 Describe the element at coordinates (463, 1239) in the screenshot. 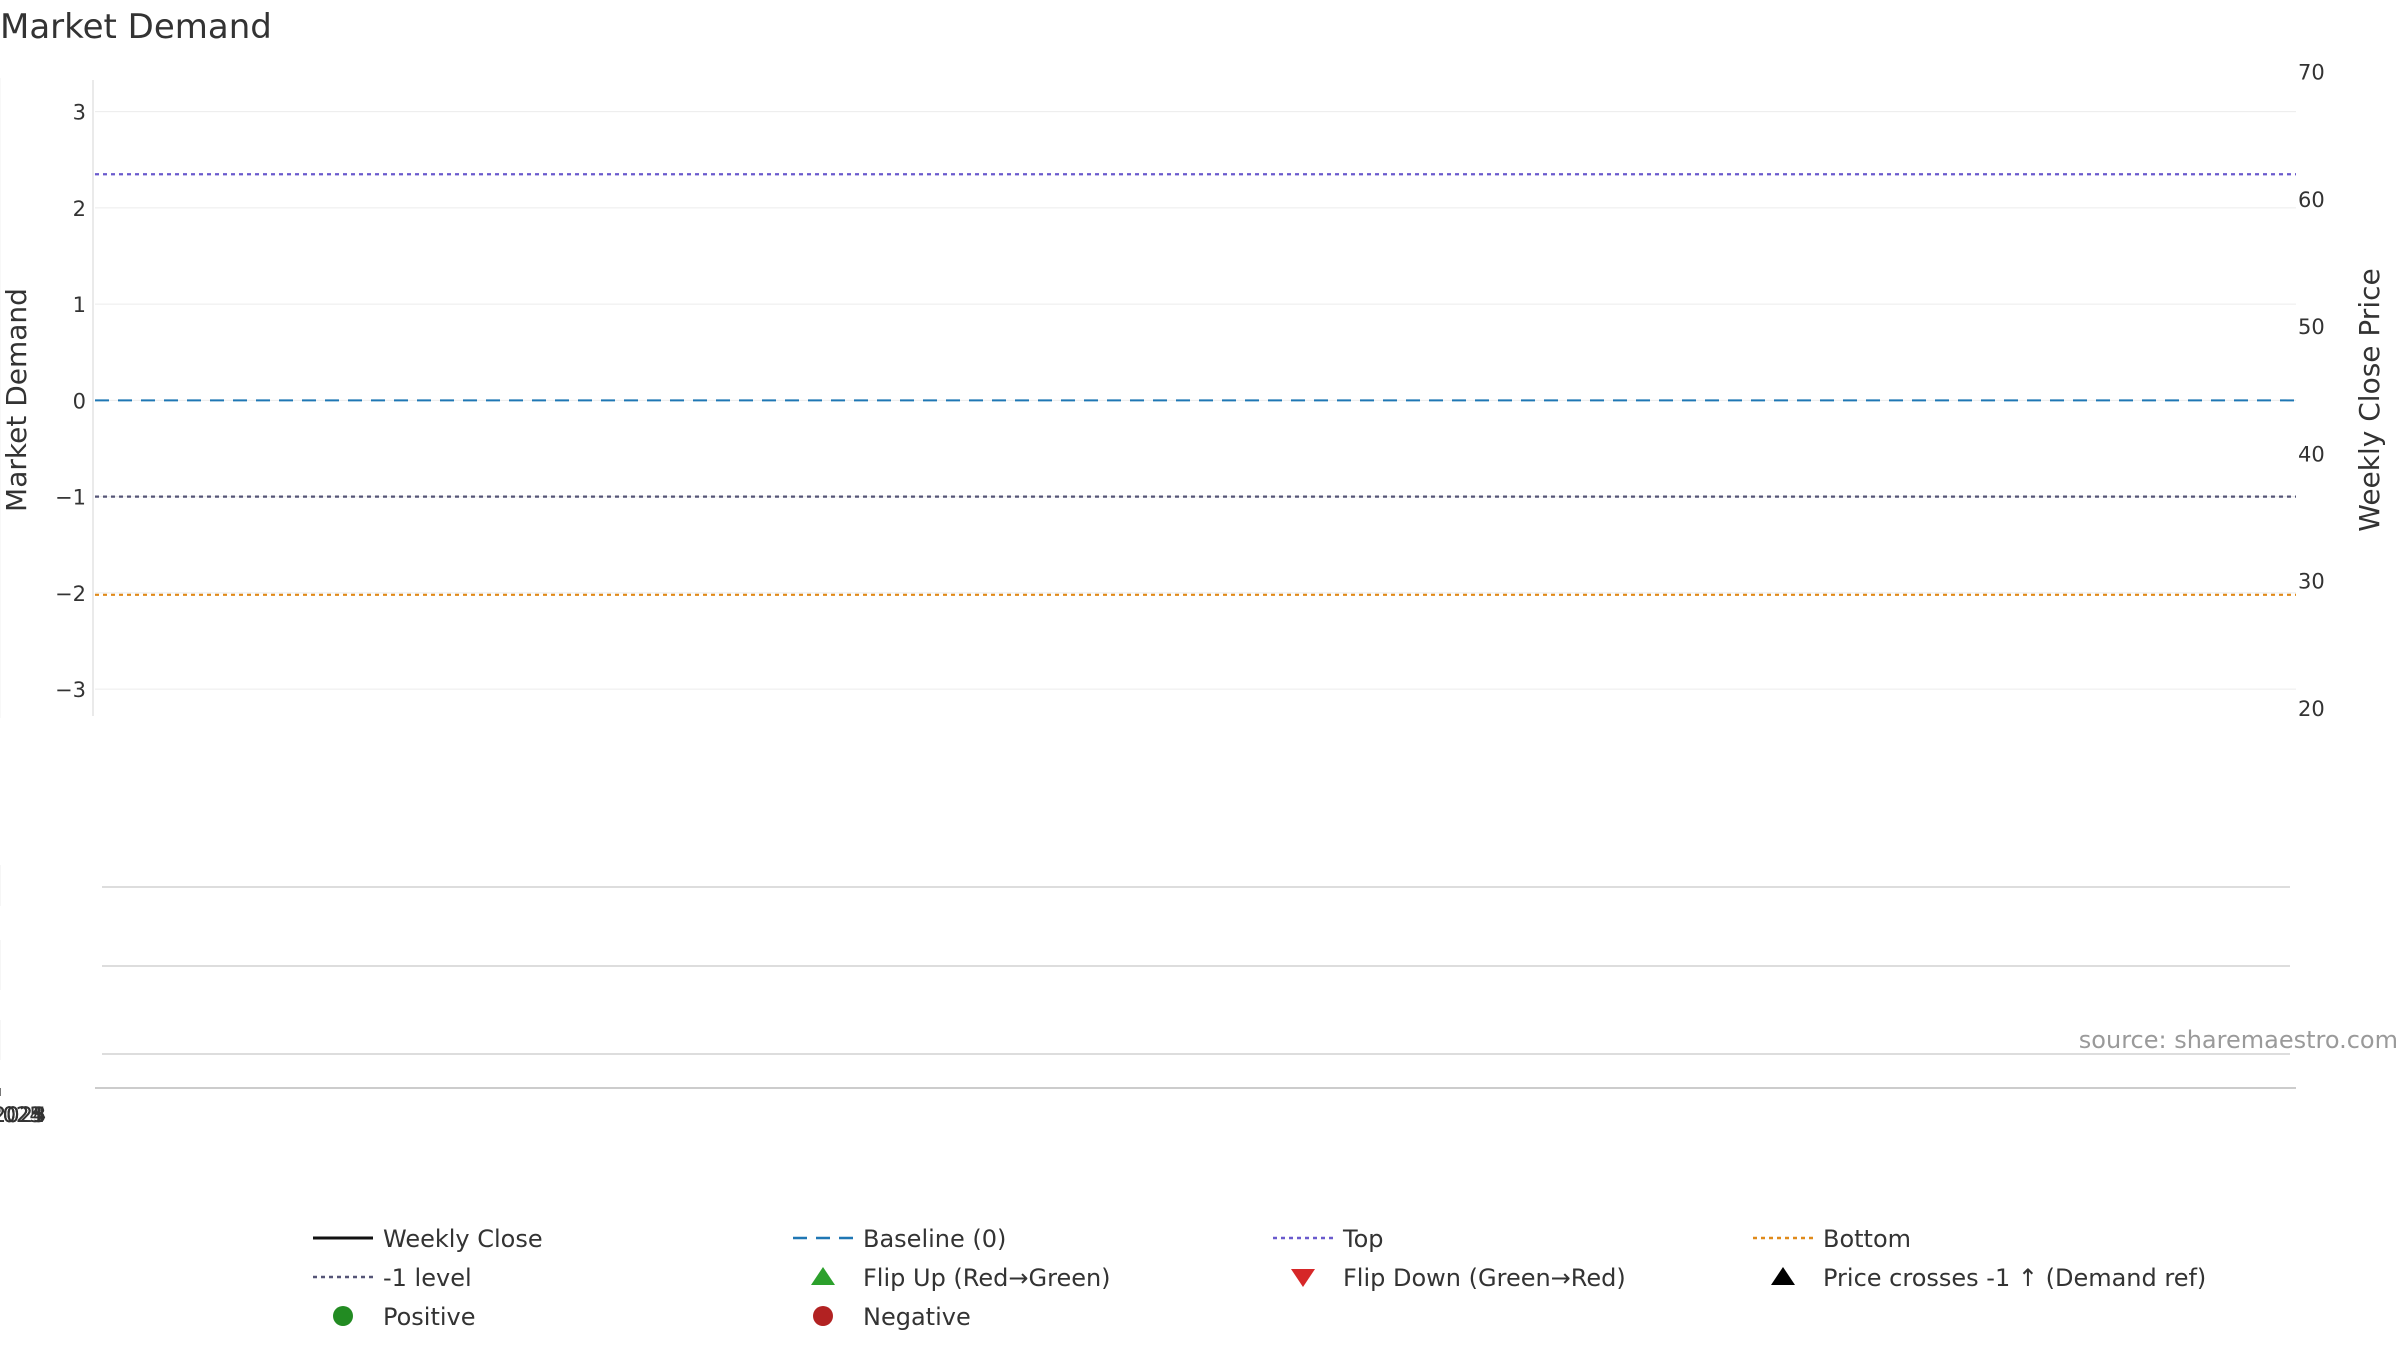

I see `legend-label: Weekly Close` at that location.